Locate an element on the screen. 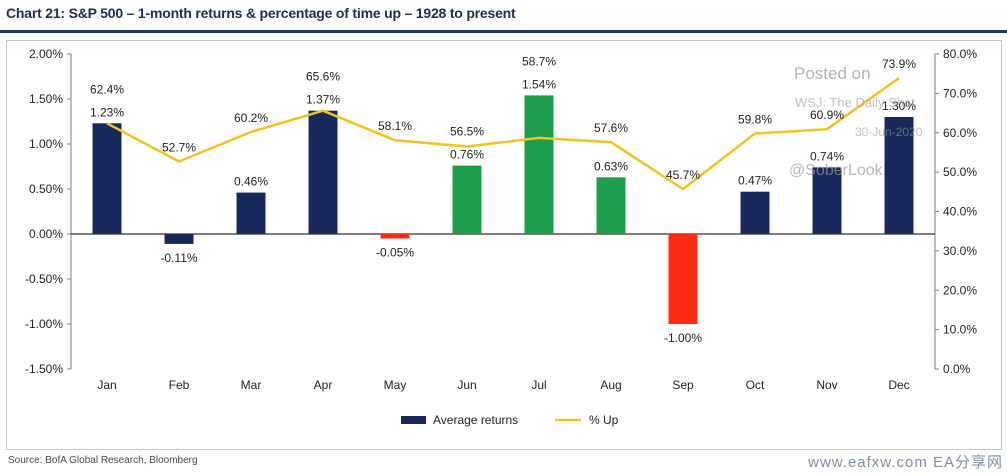 This screenshot has height=476, width=1007. x-tick-label: Oct is located at coordinates (755, 385).